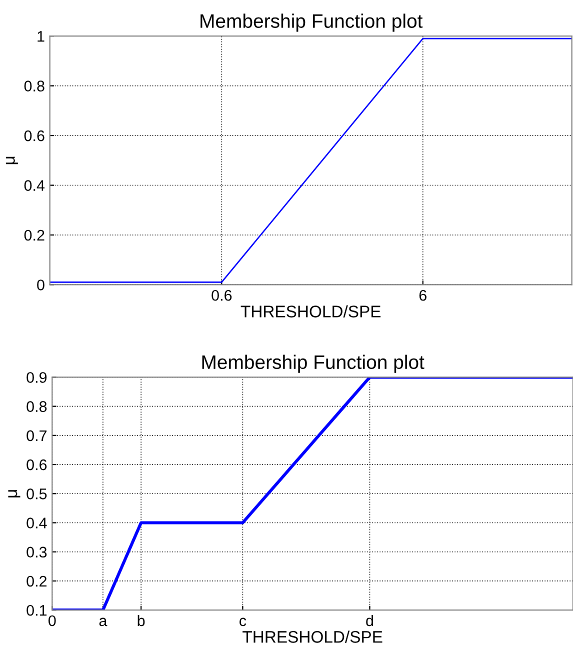 Image resolution: width=573 pixels, height=656 pixels. I want to click on y-tick-label: 0.3, so click(36, 552).